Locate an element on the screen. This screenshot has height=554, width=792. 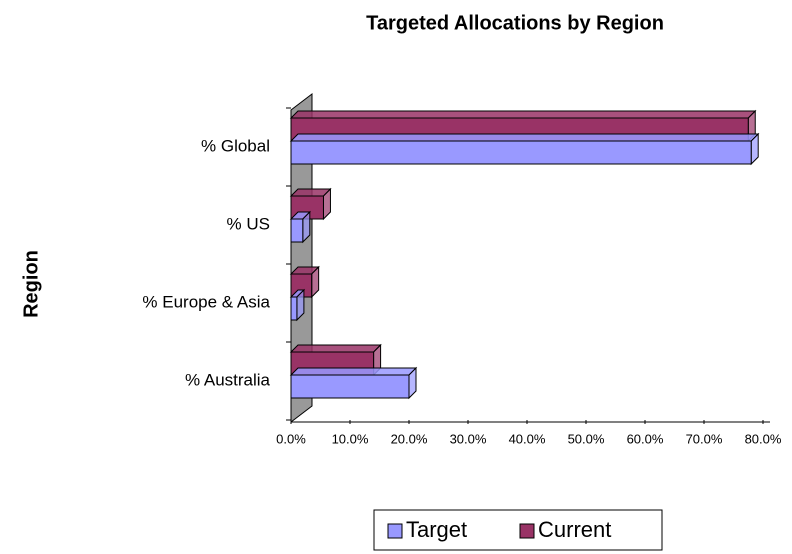
y-tick-label: % Europe & Asia is located at coordinates (206, 301).